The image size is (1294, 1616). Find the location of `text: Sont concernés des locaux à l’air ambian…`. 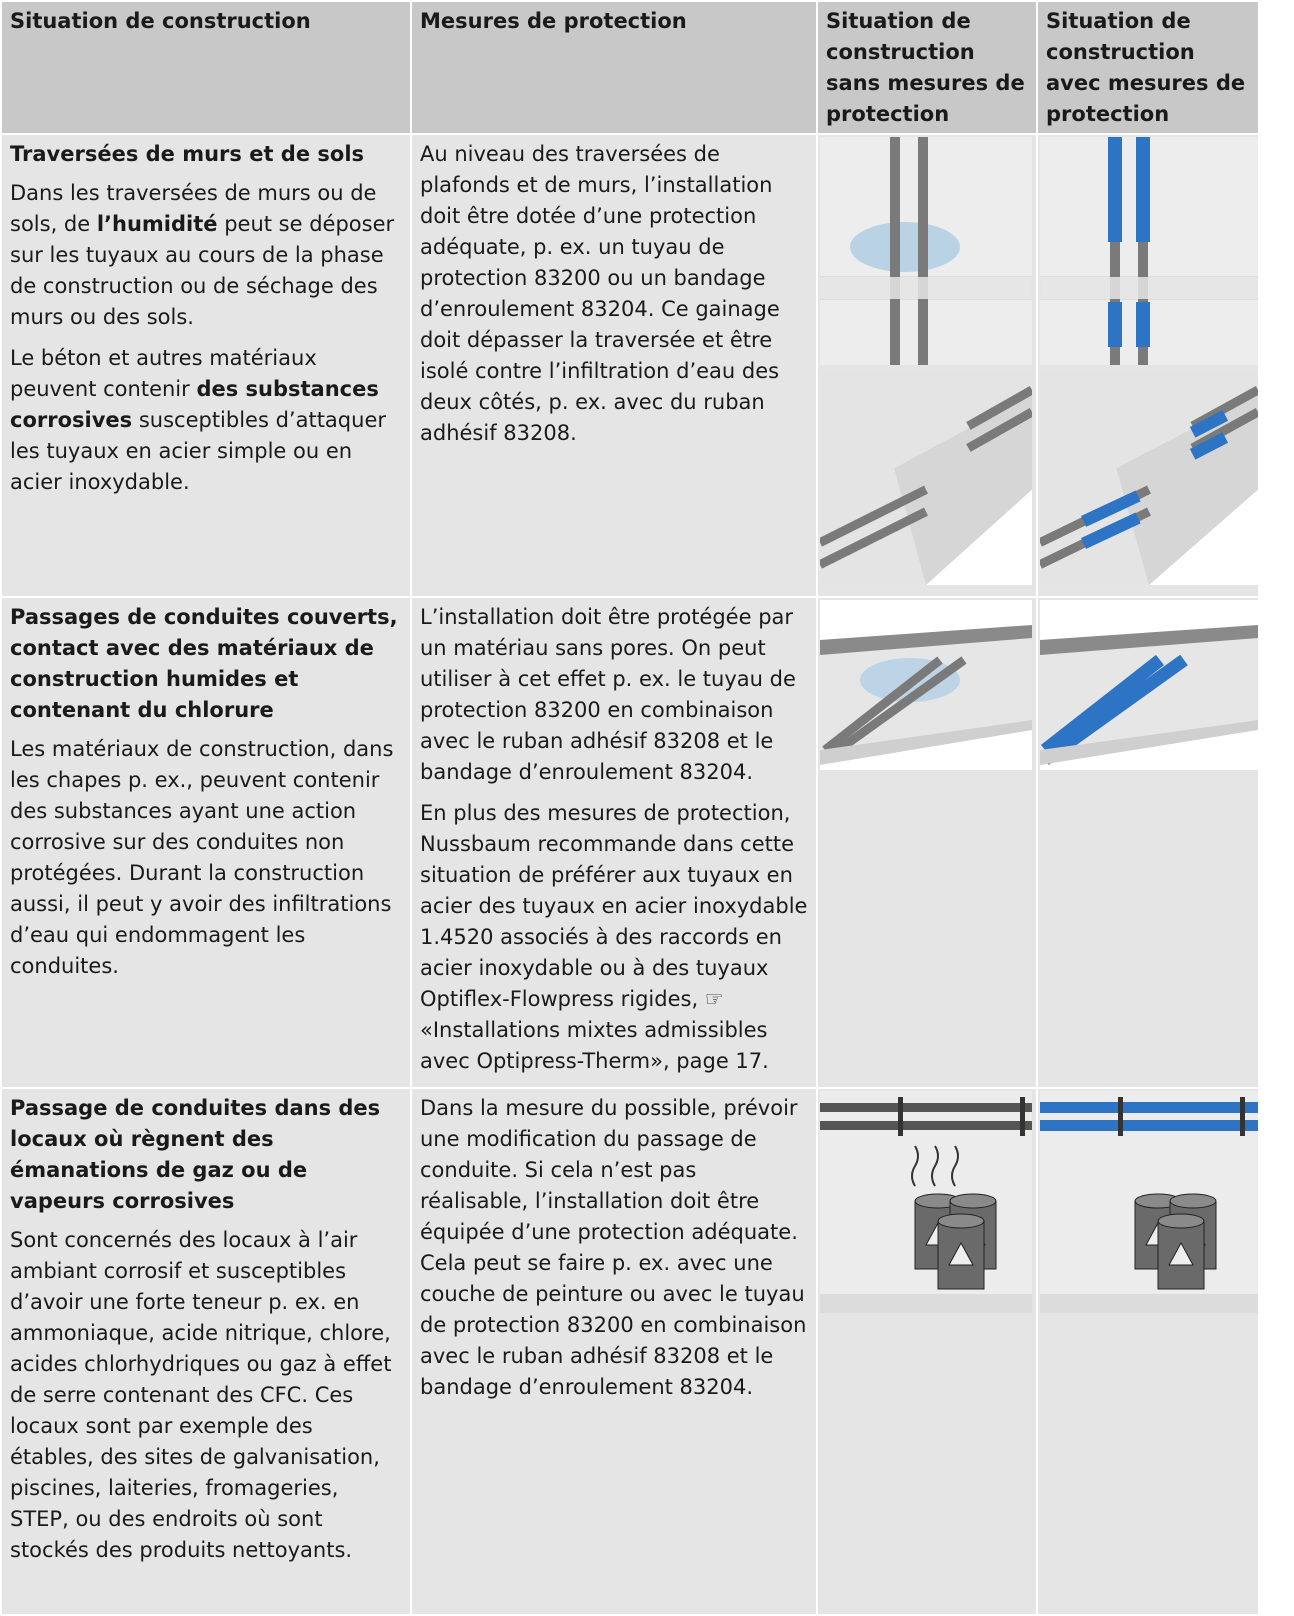

text: Sont concernés des locaux à l’air ambian… is located at coordinates (201, 1395).